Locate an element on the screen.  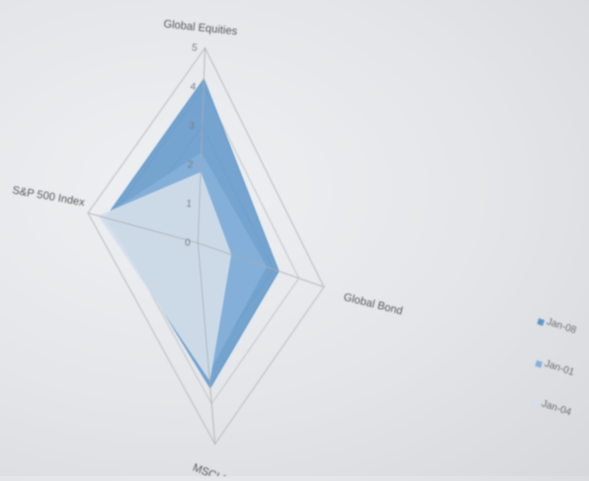
tick-label: 1 is located at coordinates (189, 204).